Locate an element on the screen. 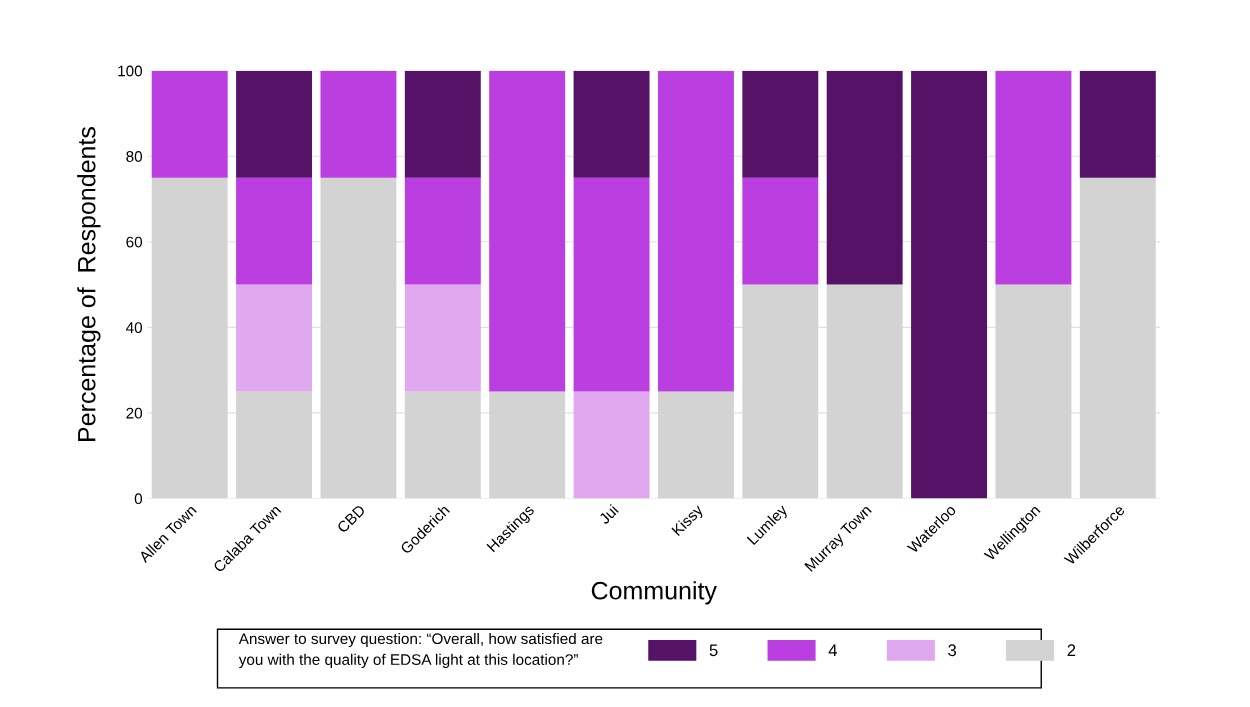 Image resolution: width=1250 pixels, height=707 pixels. y-tick-label: 40 is located at coordinates (134, 328).